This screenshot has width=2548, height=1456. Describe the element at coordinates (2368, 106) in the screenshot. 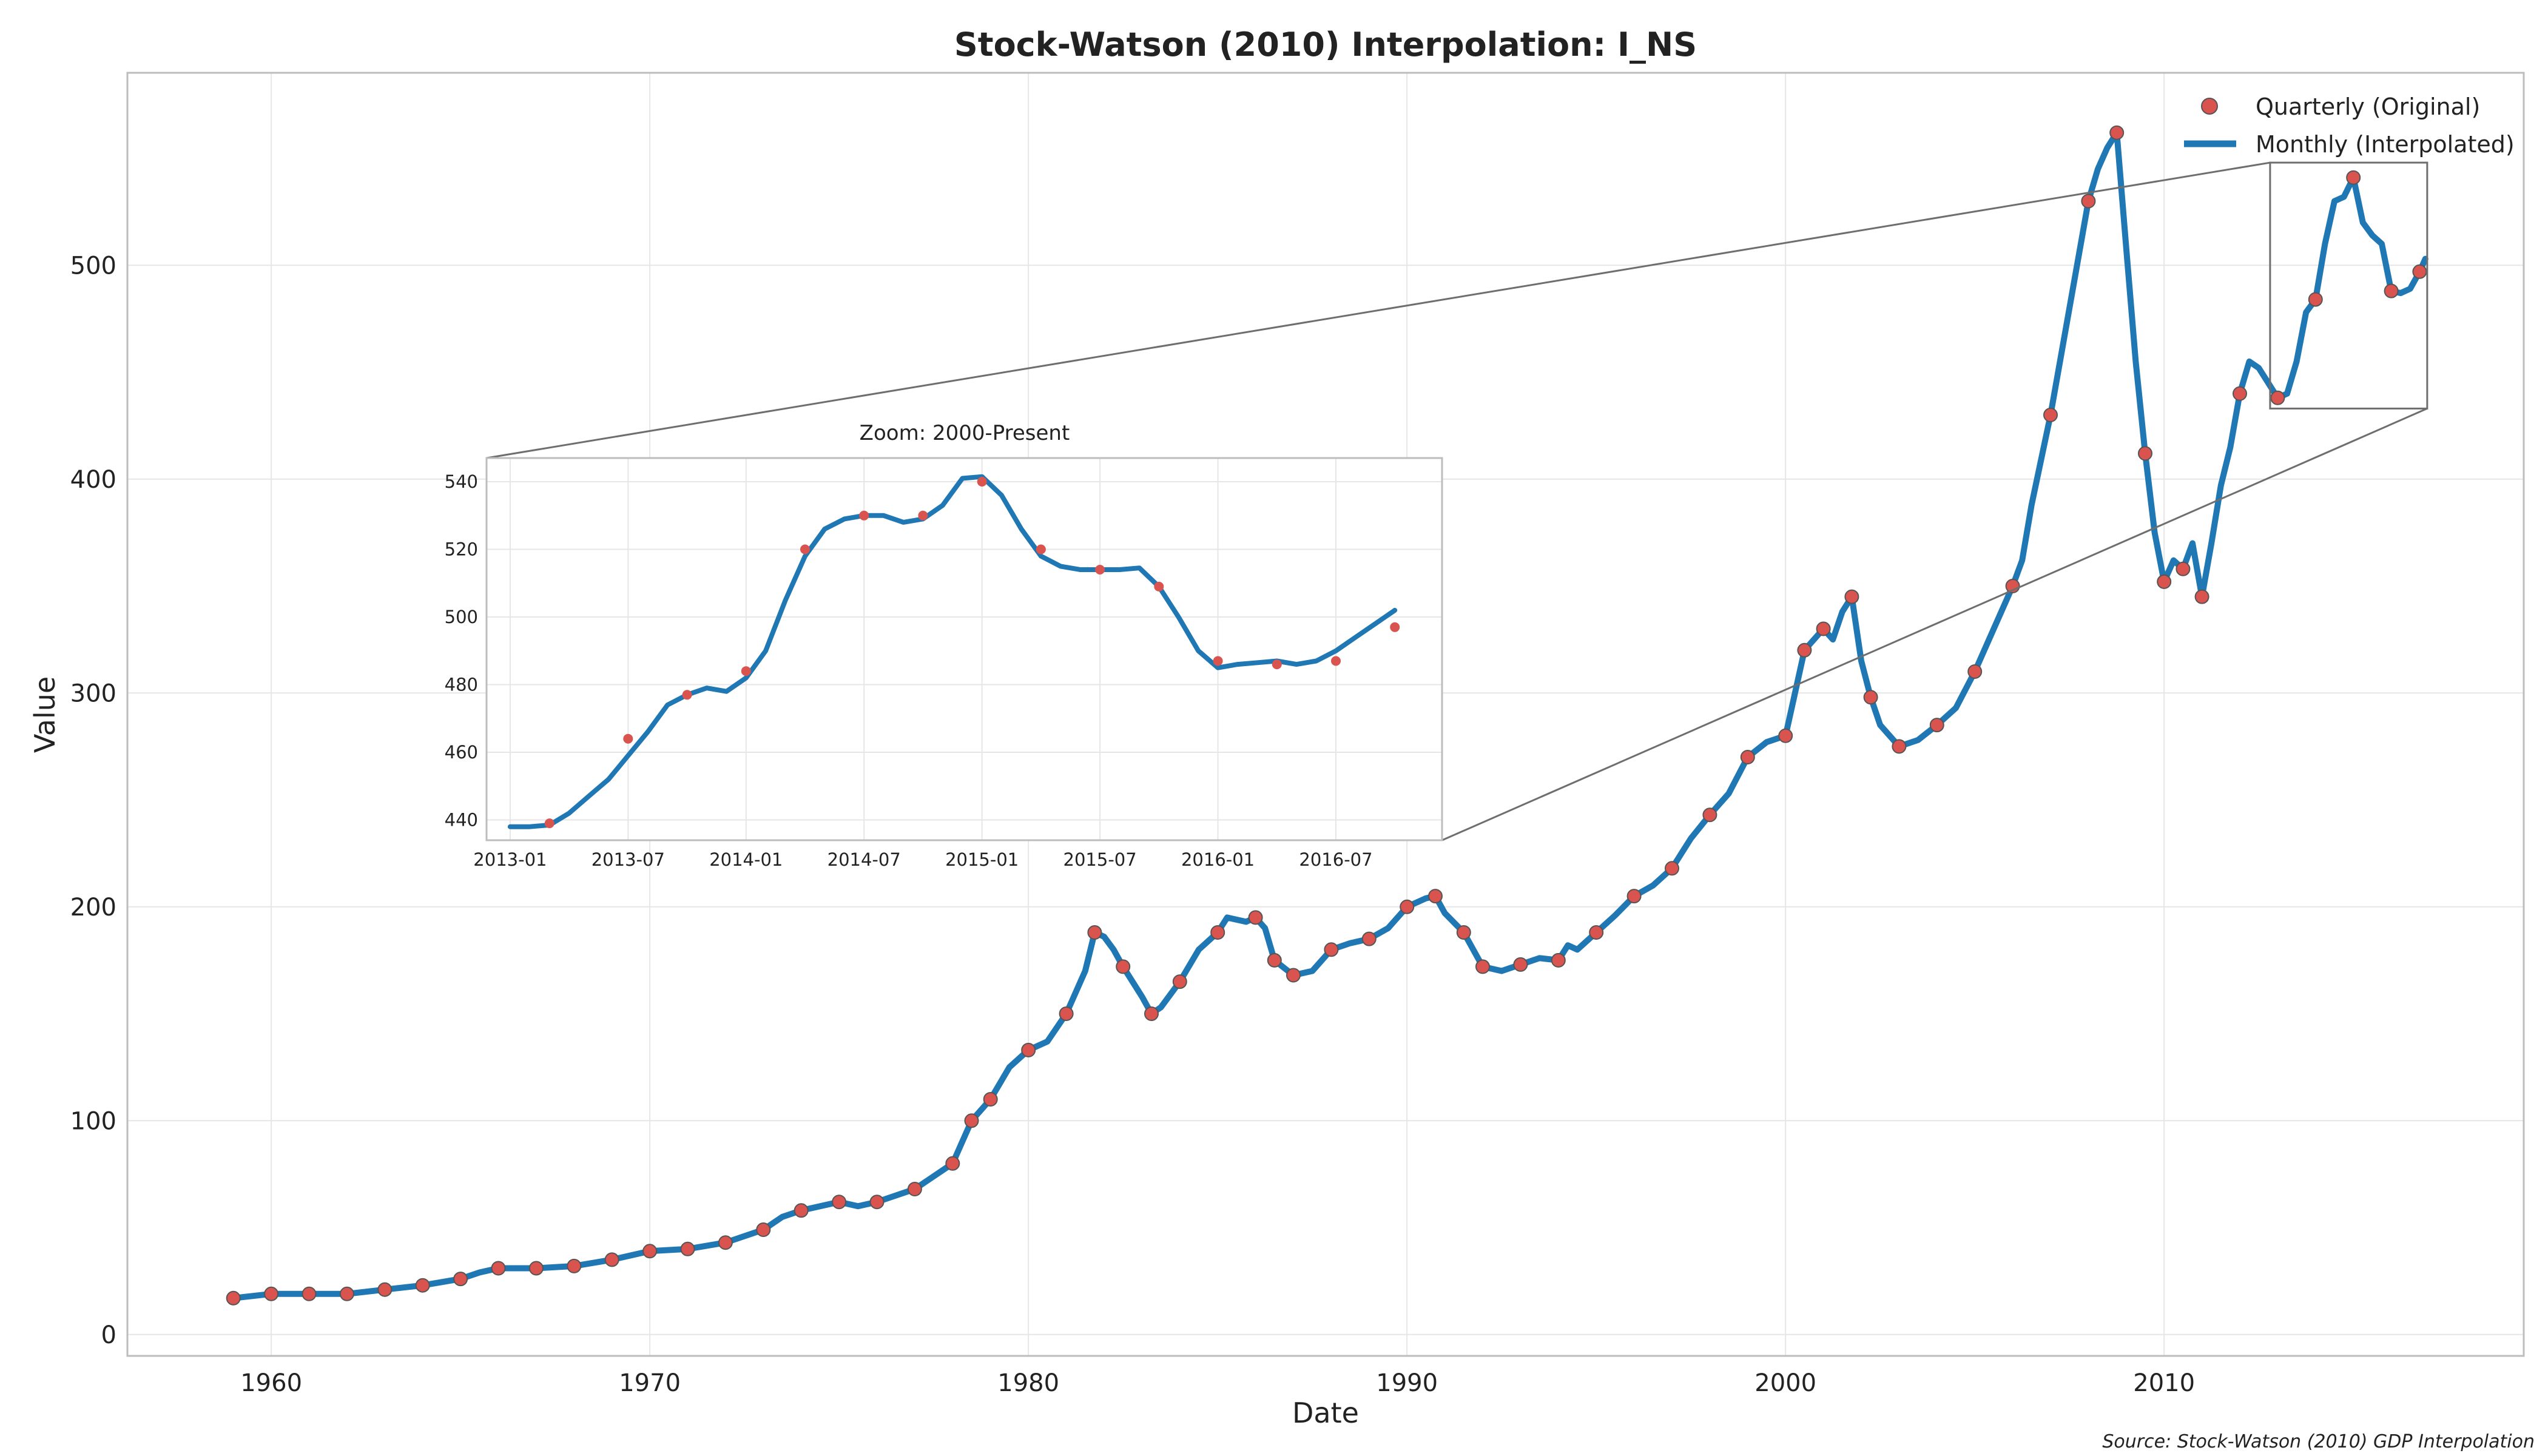

I see `legend-label-quarterly: Quarterly (Original)` at that location.